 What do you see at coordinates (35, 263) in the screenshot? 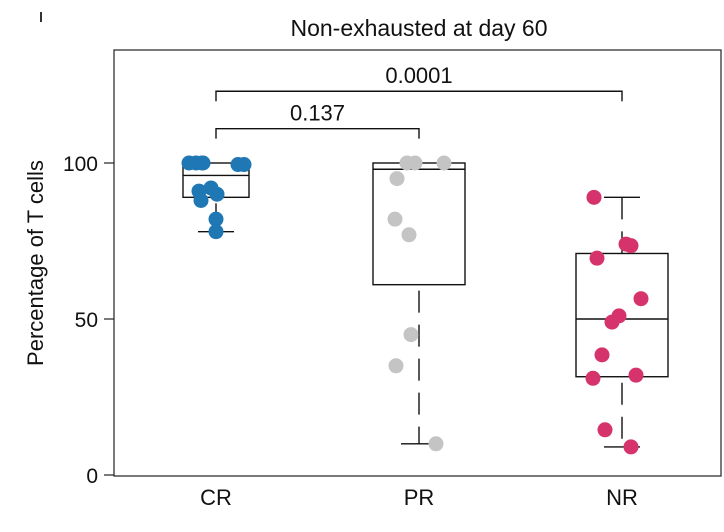
I see `y-axis-label: Percentage of T cells` at bounding box center [35, 263].